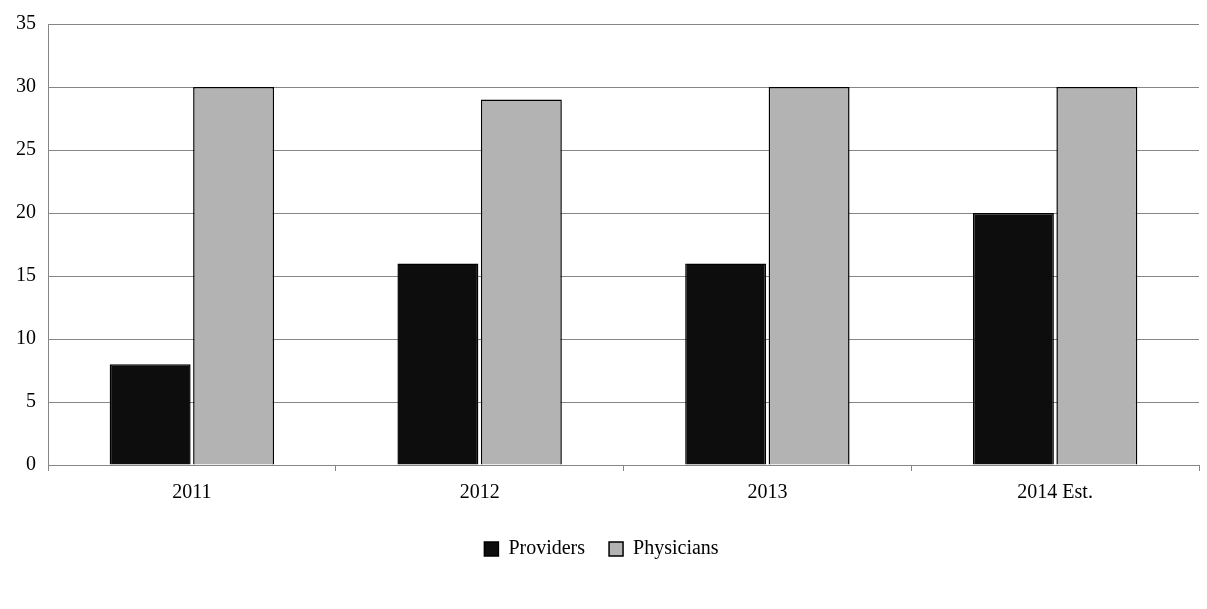 This screenshot has height=609, width=1207. What do you see at coordinates (192, 491) in the screenshot?
I see `x-tick-label: 2011` at bounding box center [192, 491].